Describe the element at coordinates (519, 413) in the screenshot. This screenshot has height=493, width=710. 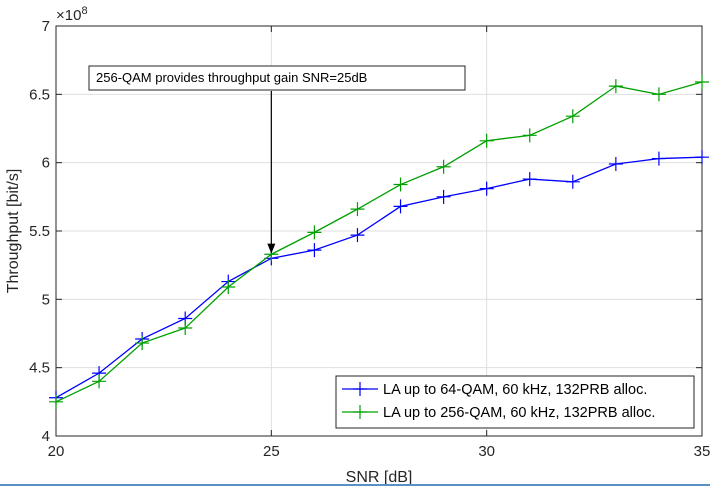
I see `legend-label: LA up to 256-QAM, 60 kHz, 132PRB alloc.` at that location.